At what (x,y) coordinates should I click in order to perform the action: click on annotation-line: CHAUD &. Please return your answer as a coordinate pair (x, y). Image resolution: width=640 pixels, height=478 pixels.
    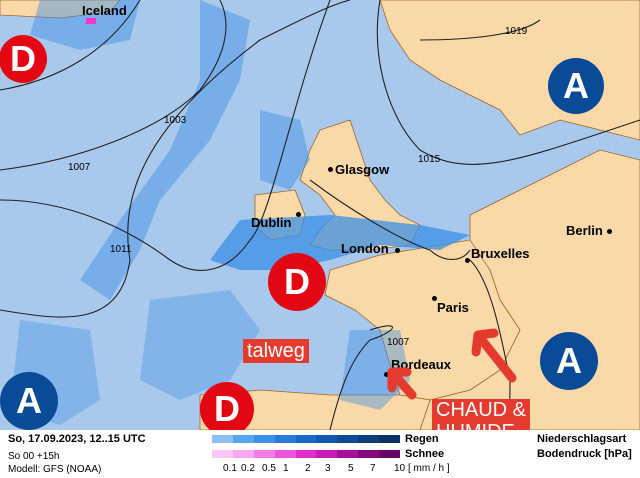
    Looking at the image, I should click on (481, 410).